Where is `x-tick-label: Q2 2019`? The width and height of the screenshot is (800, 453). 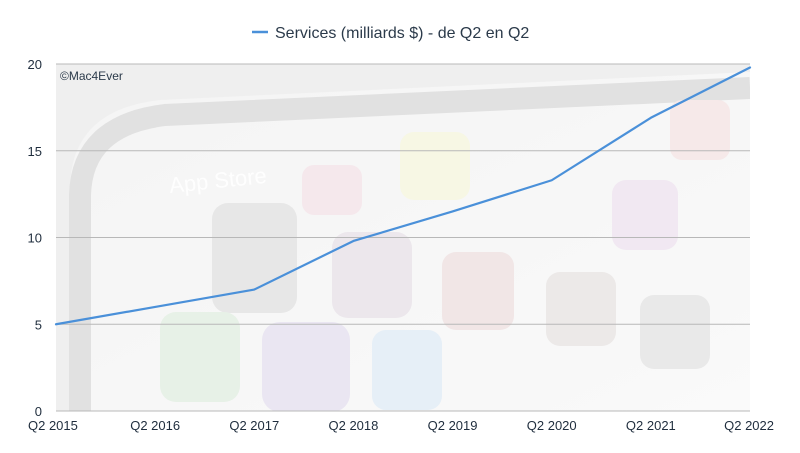
x-tick-label: Q2 2019 is located at coordinates (453, 425).